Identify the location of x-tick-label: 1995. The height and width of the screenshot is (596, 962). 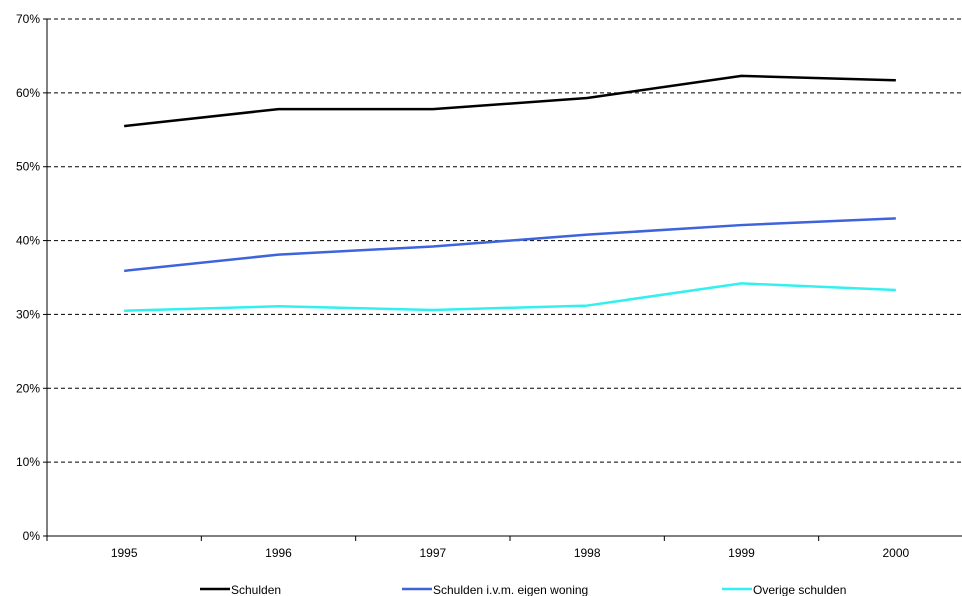
(124, 553).